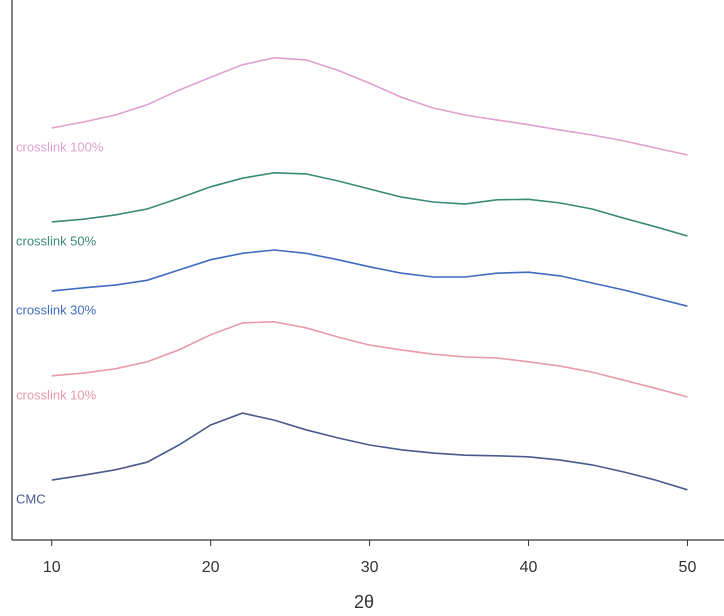 The width and height of the screenshot is (724, 616). Describe the element at coordinates (56, 394) in the screenshot. I see `series-label: crosslink 10%` at that location.